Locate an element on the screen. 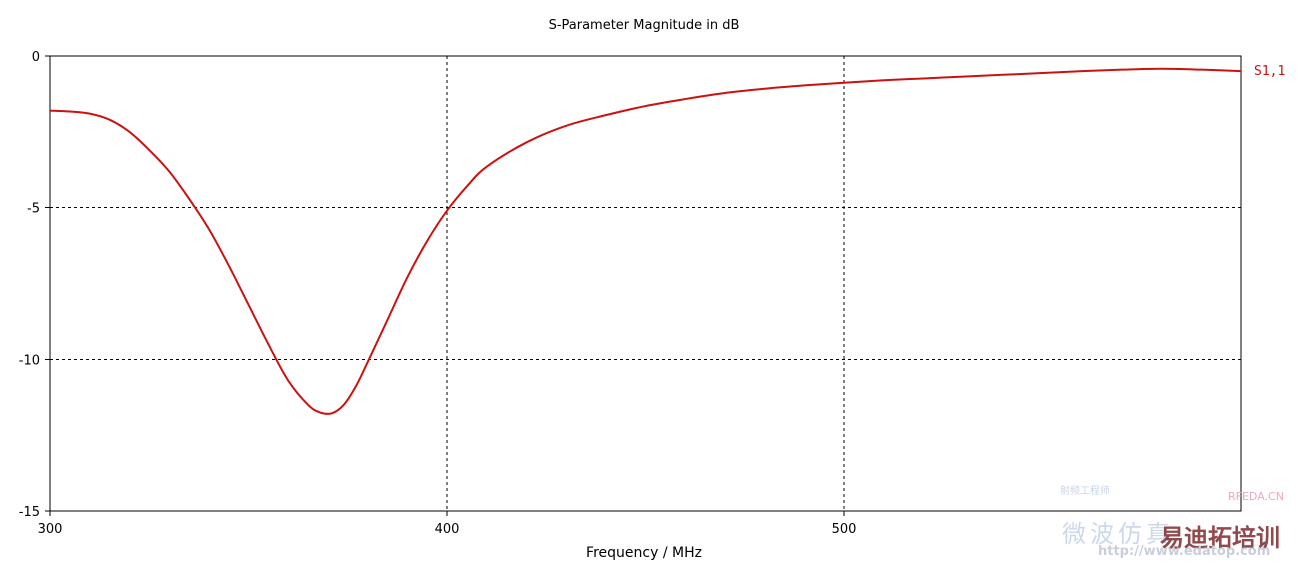 This screenshot has height=568, width=1311. watermark-url: http://www.edatop.com is located at coordinates (1184, 551).